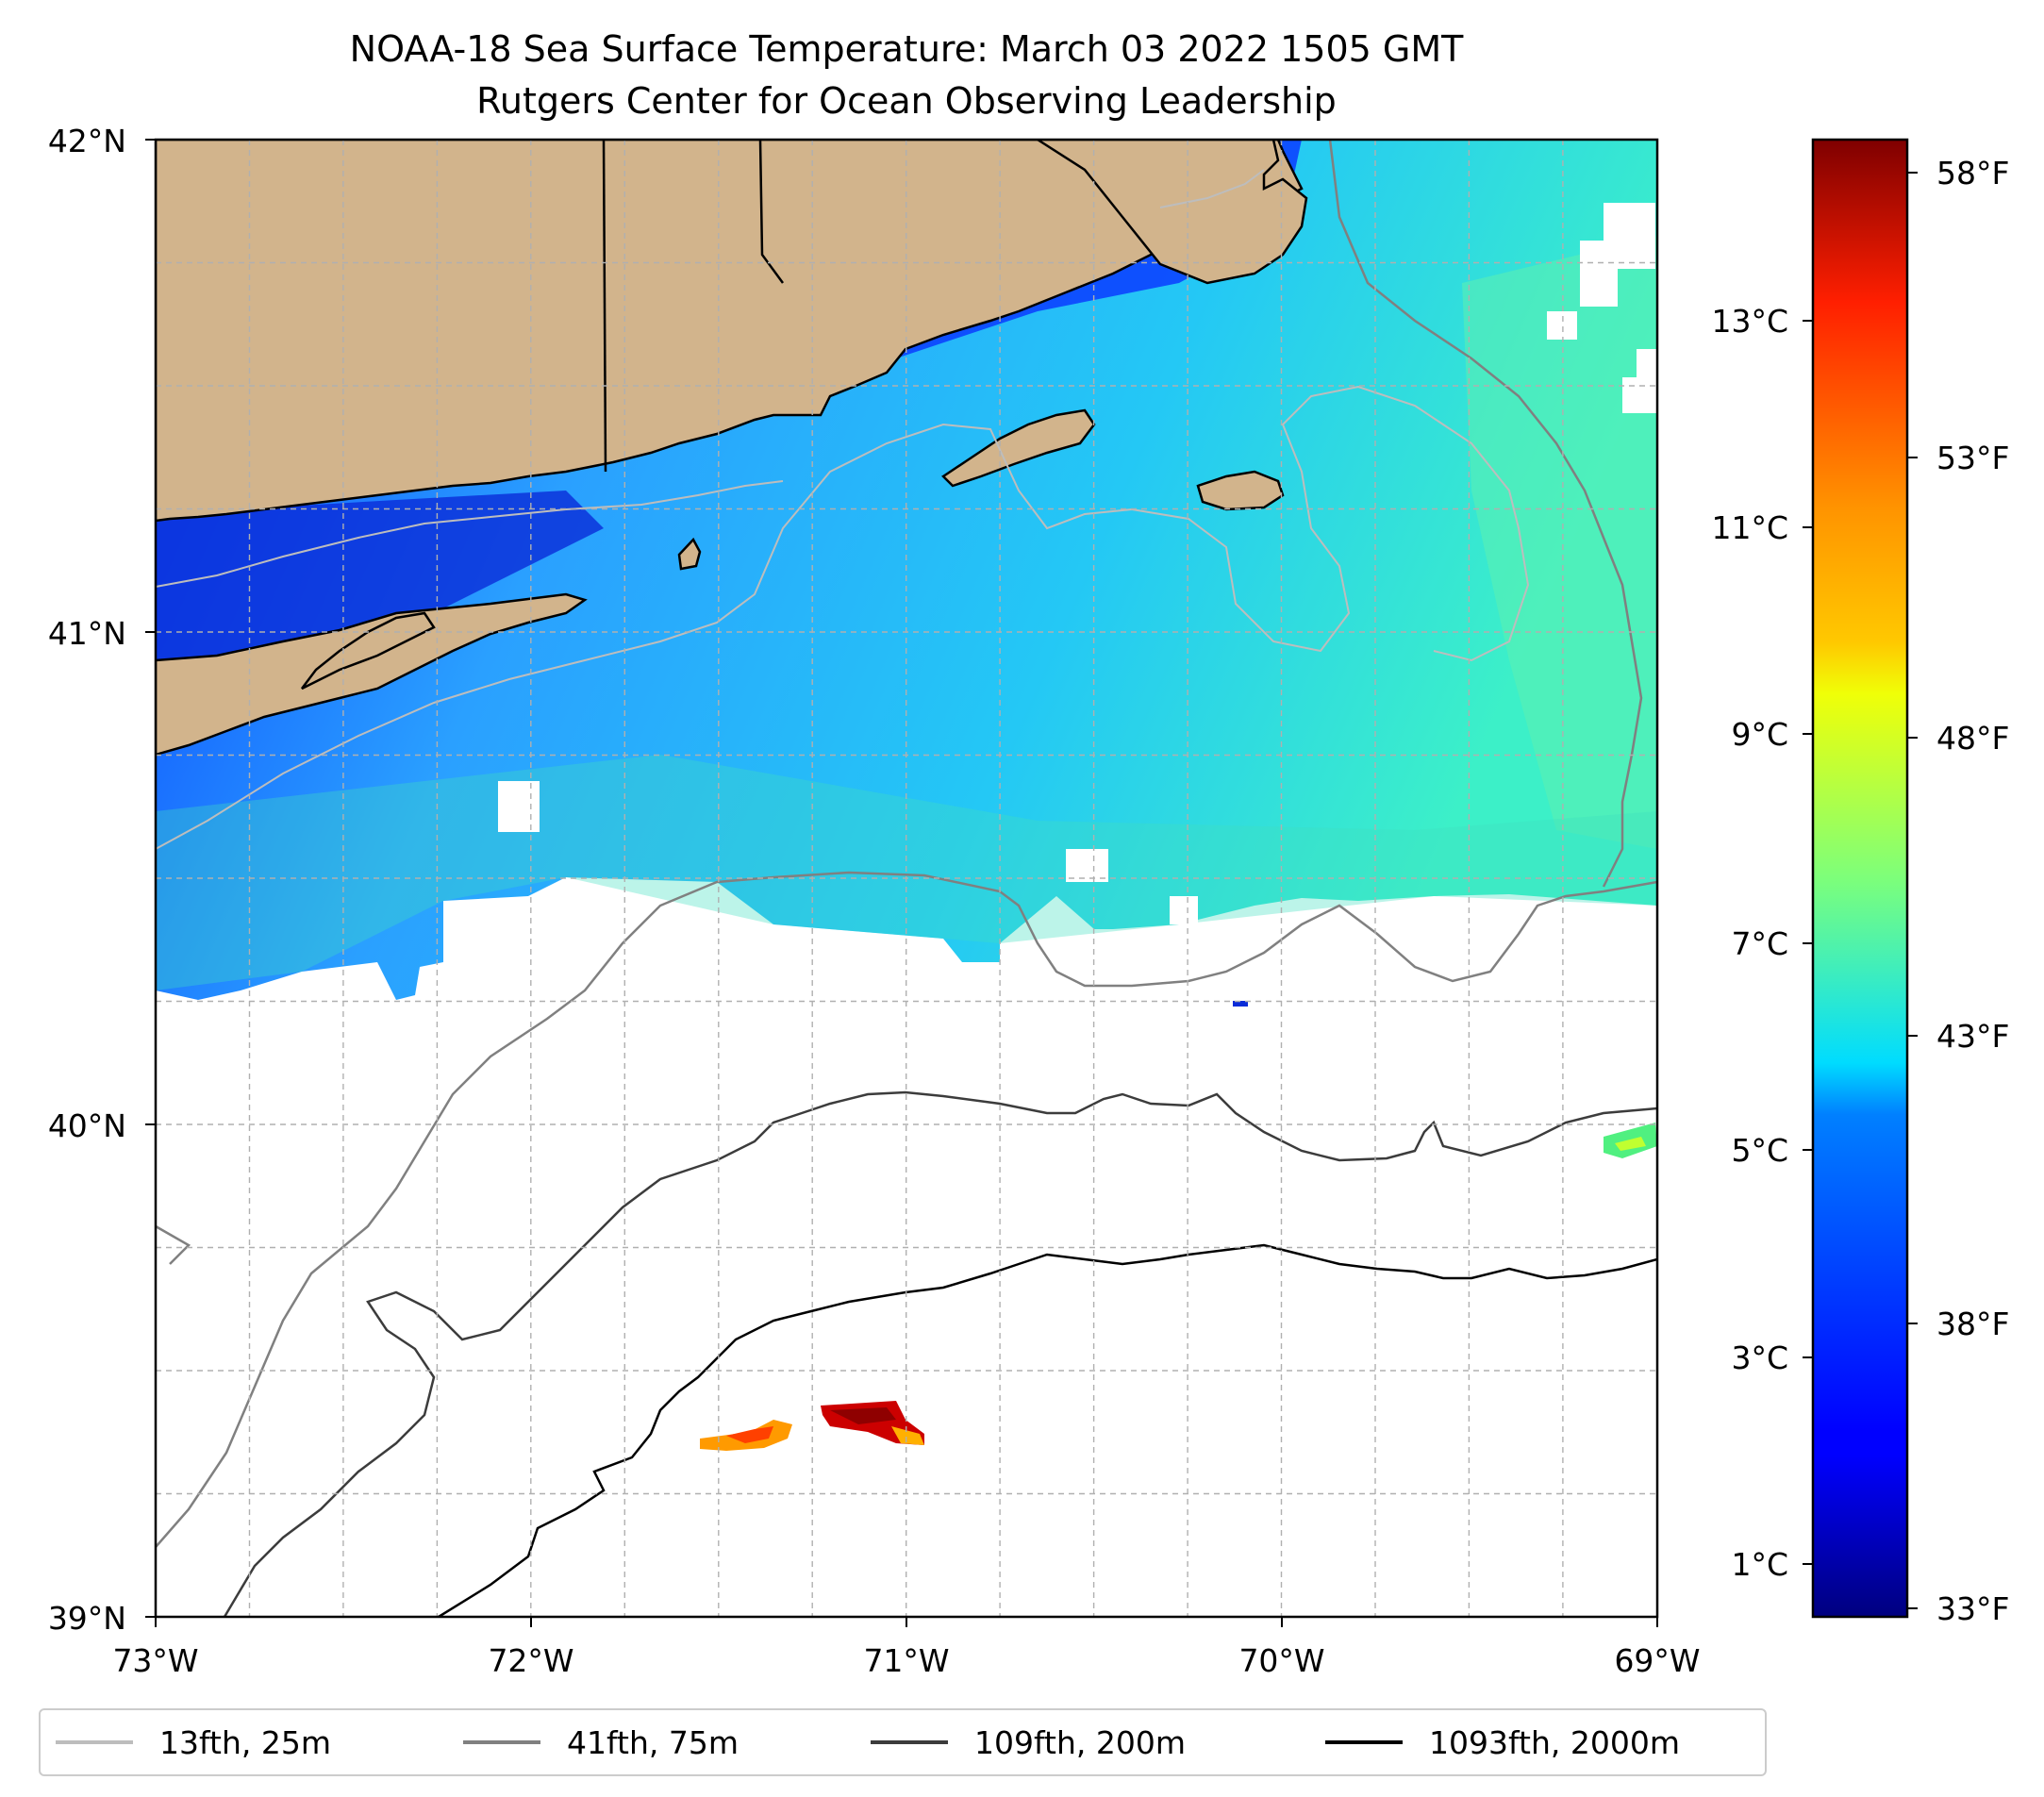 The height and width of the screenshot is (1797, 2044). I want to click on lon-label-72w: 72°W, so click(531, 1660).